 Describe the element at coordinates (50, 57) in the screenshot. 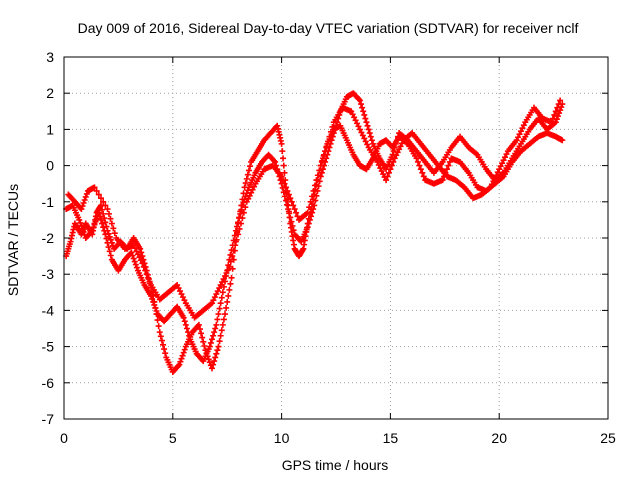

I see `y-tick-label: 3` at that location.